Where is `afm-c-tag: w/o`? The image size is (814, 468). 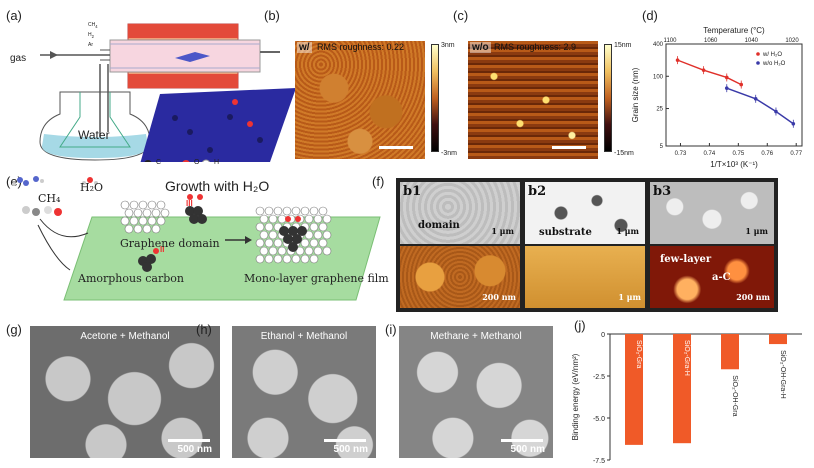
afm-c-tag: w/o is located at coordinates (480, 47).